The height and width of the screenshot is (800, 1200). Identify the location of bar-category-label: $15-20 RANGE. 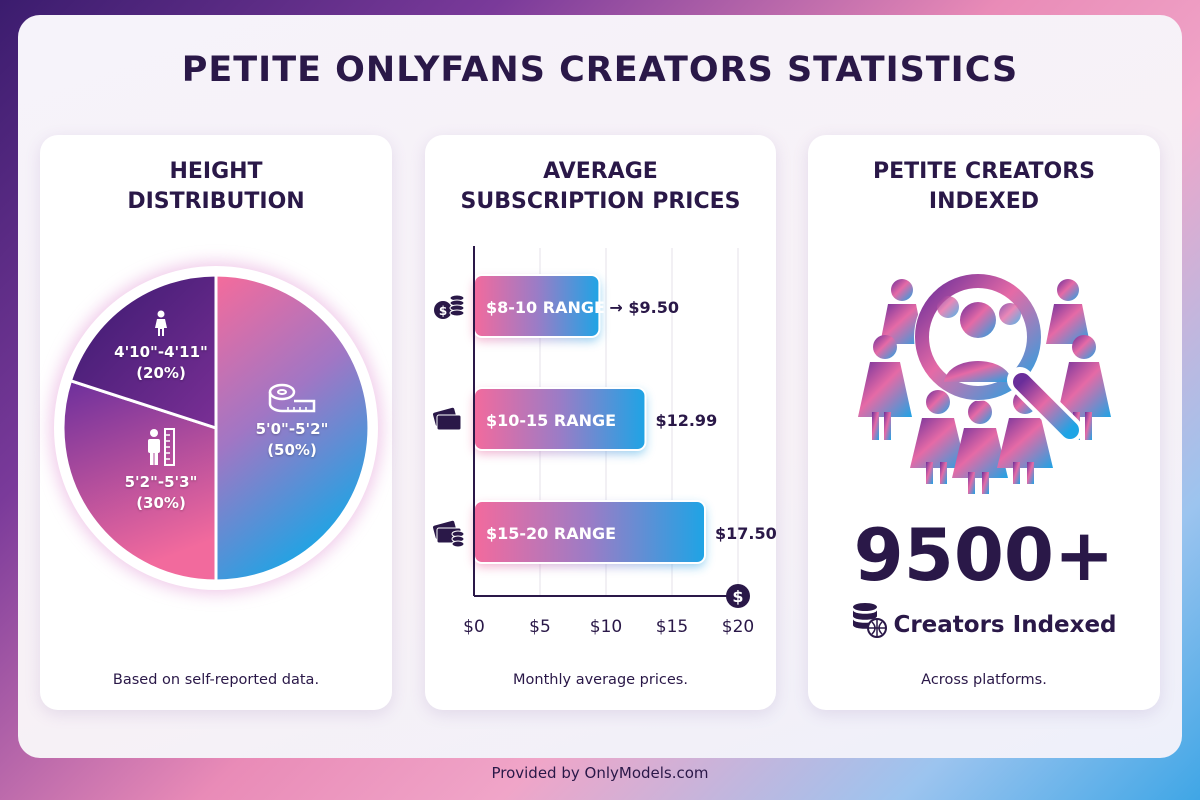
(551, 533).